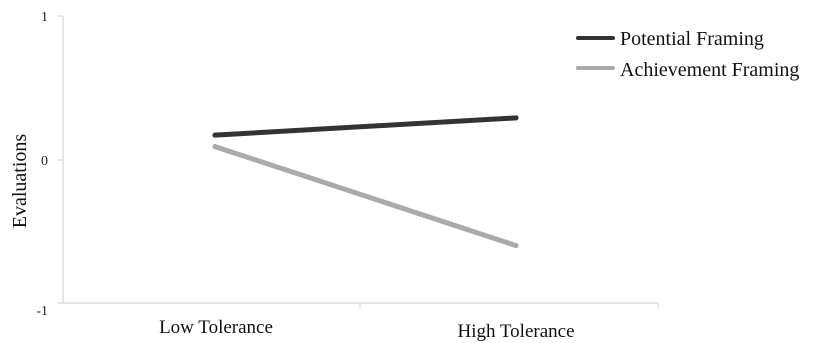  I want to click on x-category-label-low: Low Tolerance, so click(216, 327).